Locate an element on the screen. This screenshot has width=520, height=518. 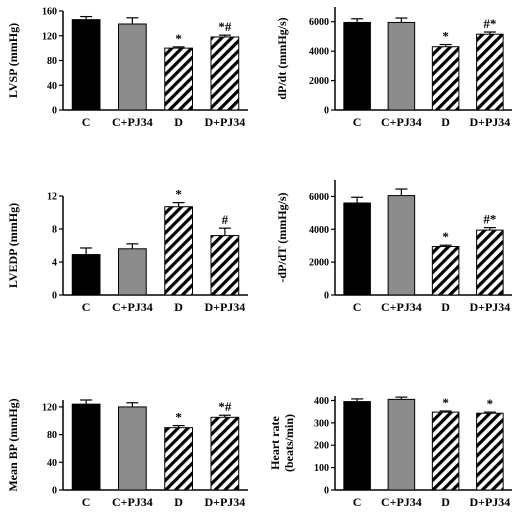
y-tick-label: 8 is located at coordinates (54, 230).